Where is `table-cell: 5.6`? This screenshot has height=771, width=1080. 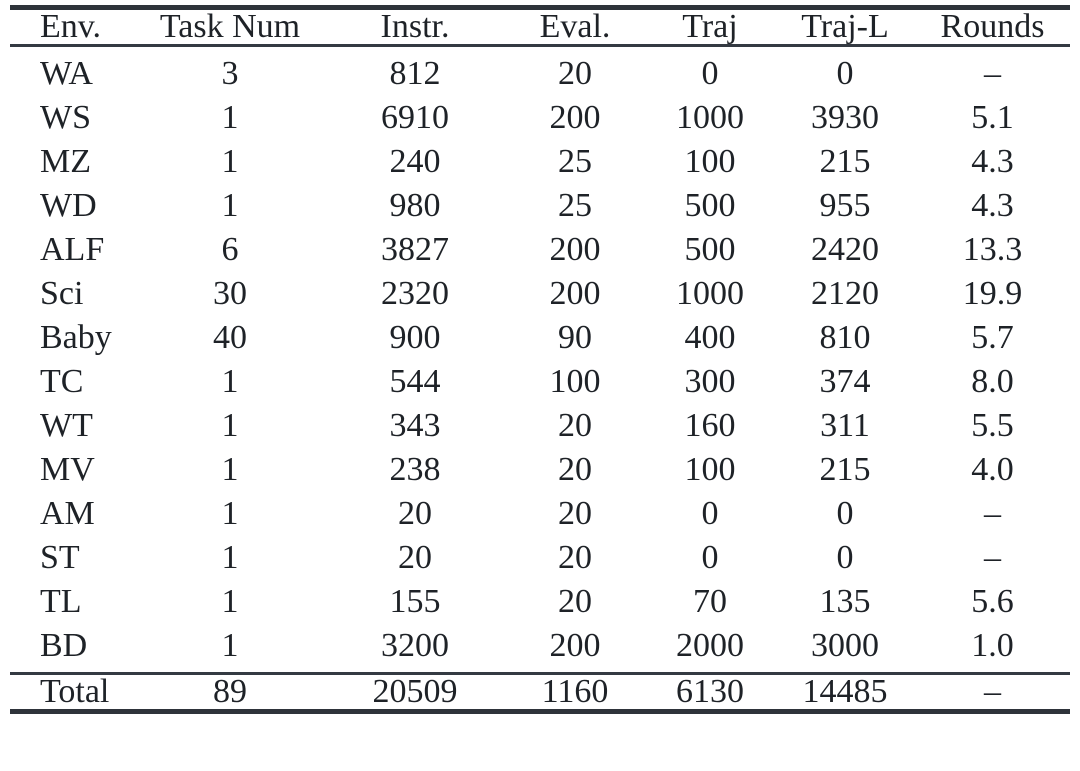
table-cell: 5.6 is located at coordinates (992, 601).